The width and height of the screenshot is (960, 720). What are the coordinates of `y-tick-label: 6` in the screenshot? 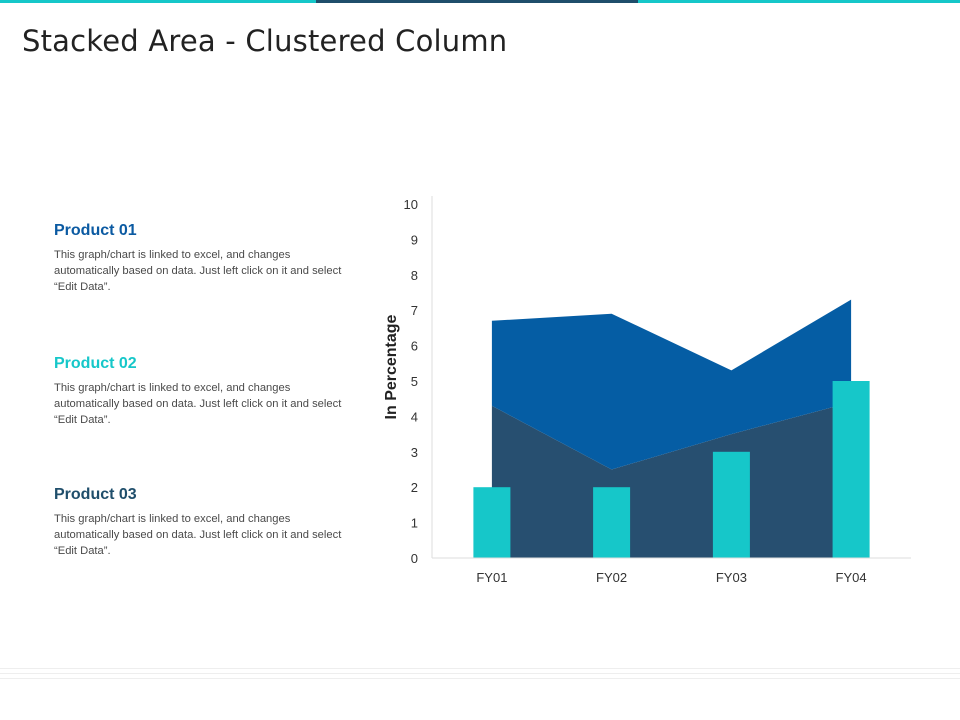 It's located at (414, 346).